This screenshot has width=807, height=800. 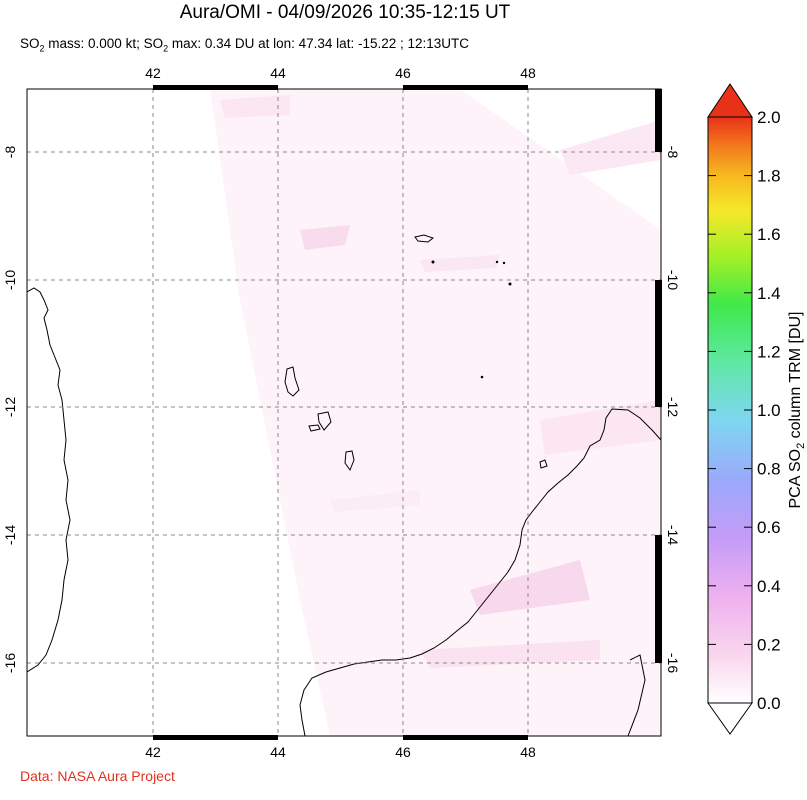 What do you see at coordinates (349, 461) in the screenshot?
I see `mayotte-island` at bounding box center [349, 461].